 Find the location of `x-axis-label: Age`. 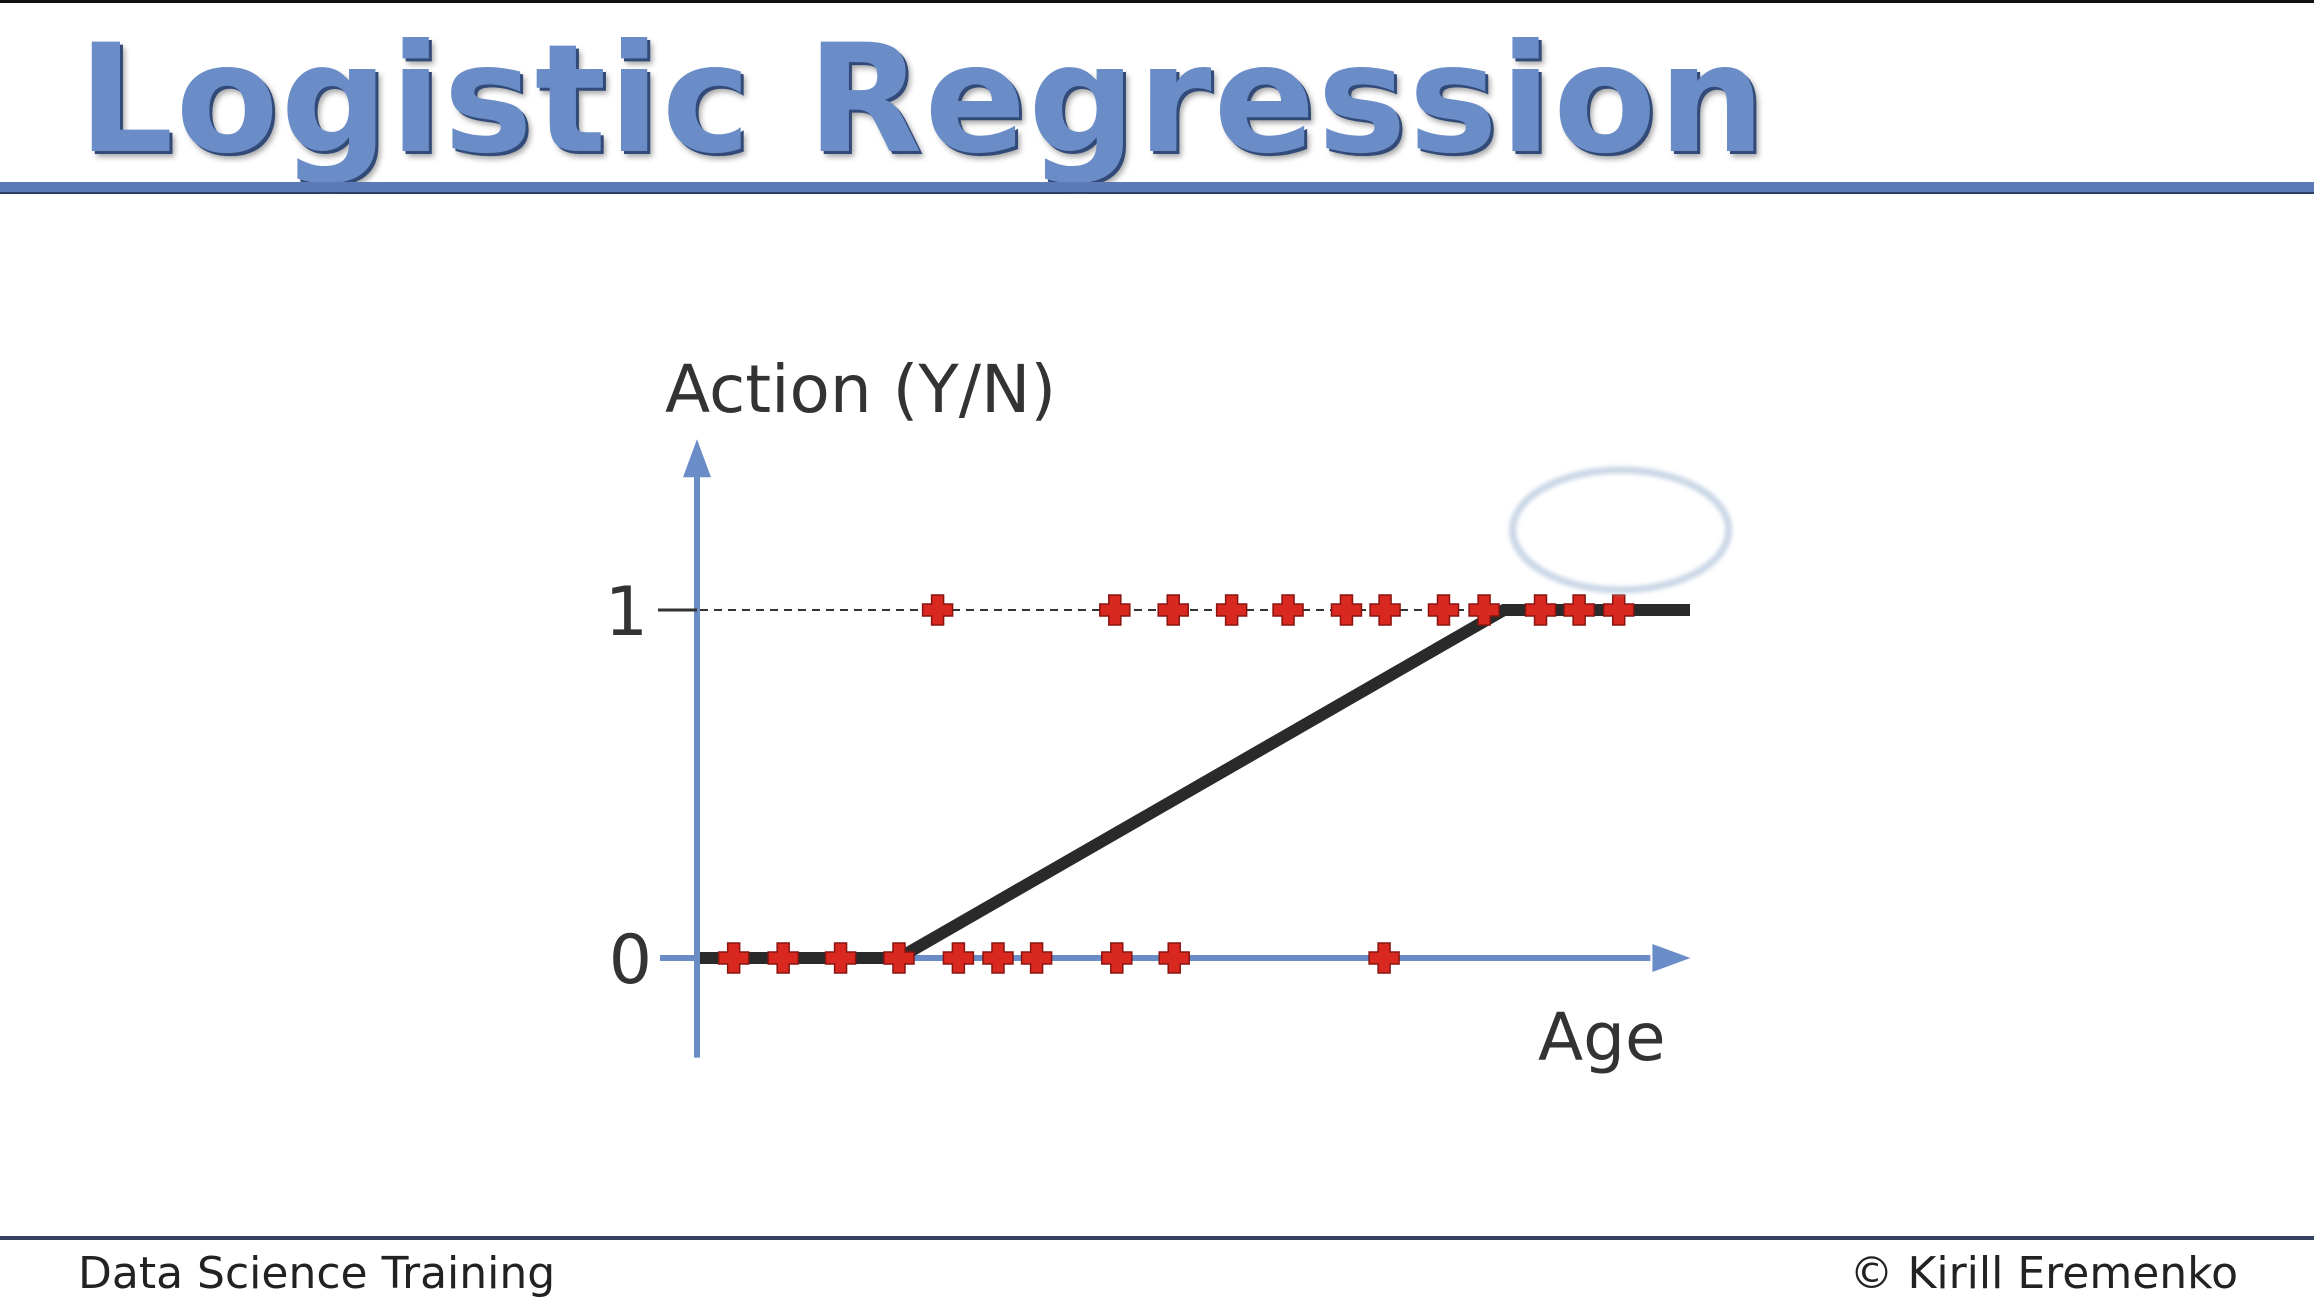

x-axis-label: Age is located at coordinates (1602, 1037).